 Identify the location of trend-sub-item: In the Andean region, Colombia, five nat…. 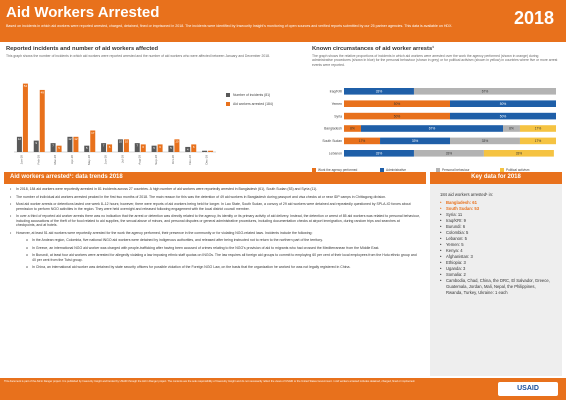
(223, 240).